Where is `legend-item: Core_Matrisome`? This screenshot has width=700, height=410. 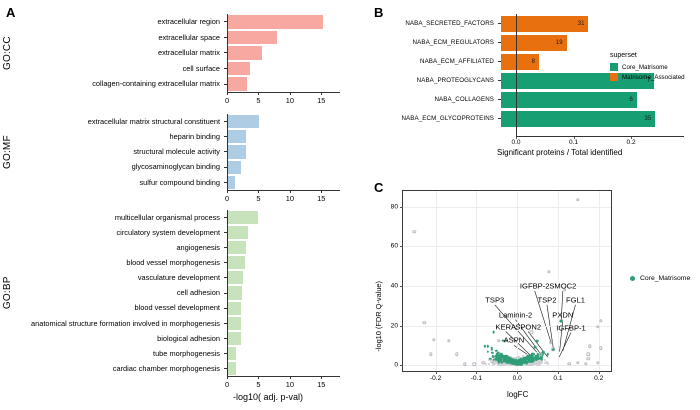 legend-item: Core_Matrisome is located at coordinates (647, 67).